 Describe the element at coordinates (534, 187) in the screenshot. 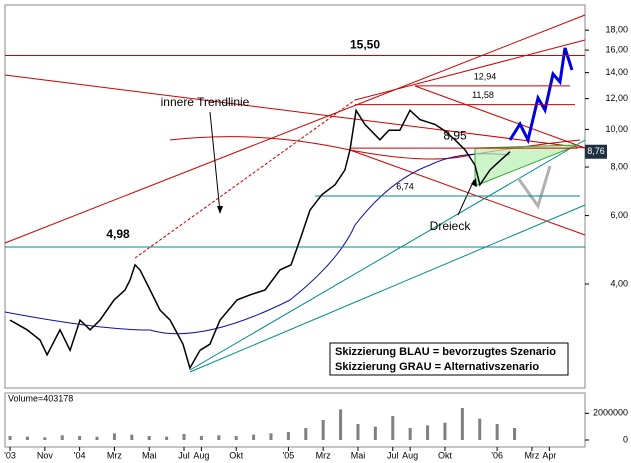

I see `gray-scenario` at that location.